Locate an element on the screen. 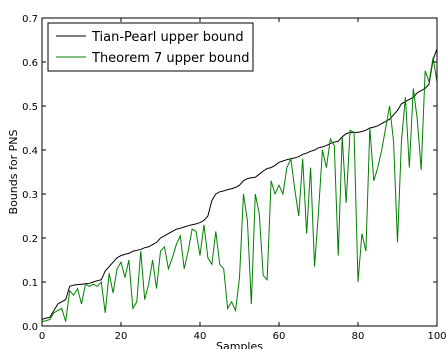 The image size is (447, 349). y-tick-label: 0.2 is located at coordinates (30, 239).